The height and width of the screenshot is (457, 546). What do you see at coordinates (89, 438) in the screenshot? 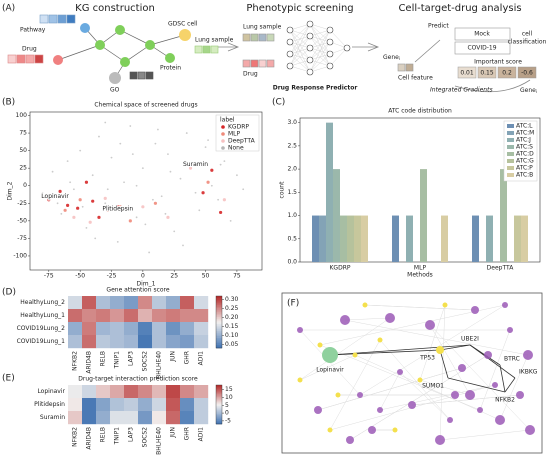
I see `column-label: ARID4B` at bounding box center [89, 438].